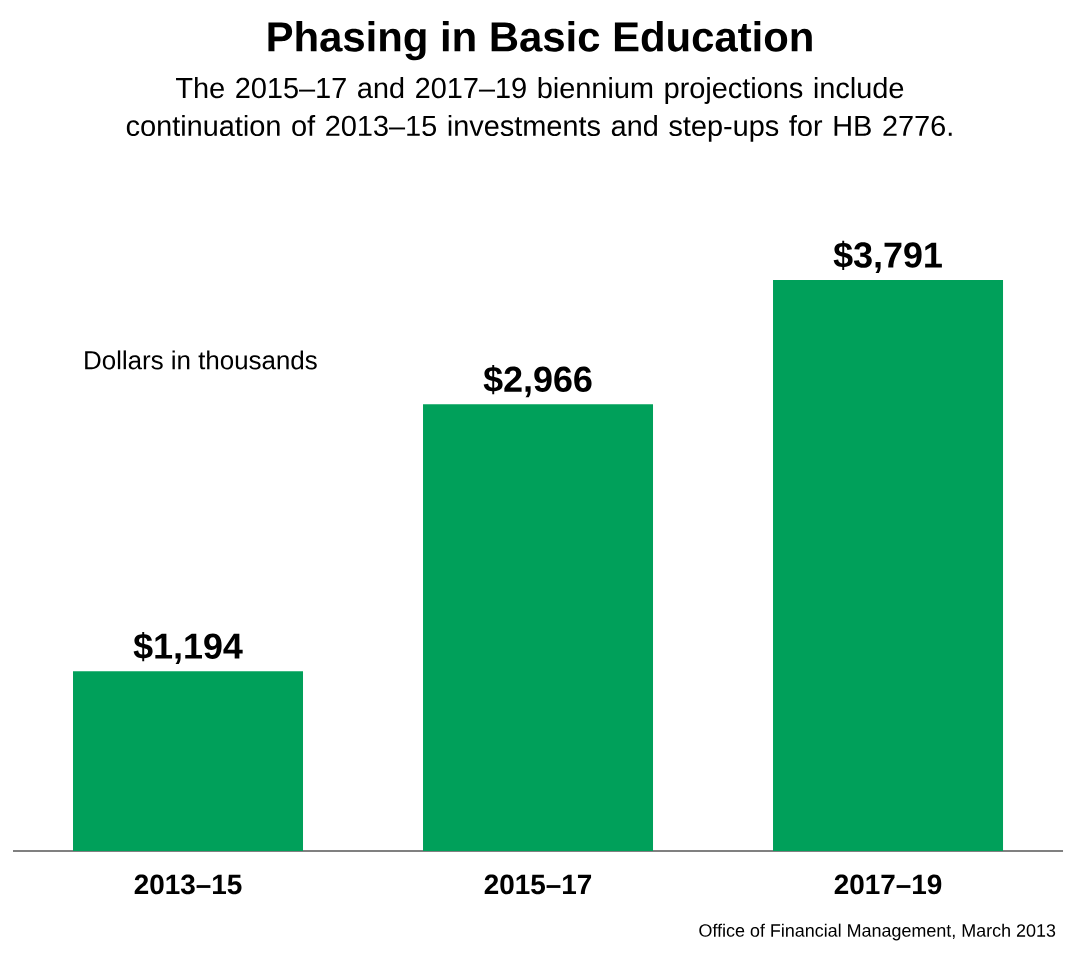 Image resolution: width=1080 pixels, height=954 pixels. Describe the element at coordinates (538, 884) in the screenshot. I see `x-tick-label: 2015–17` at that location.